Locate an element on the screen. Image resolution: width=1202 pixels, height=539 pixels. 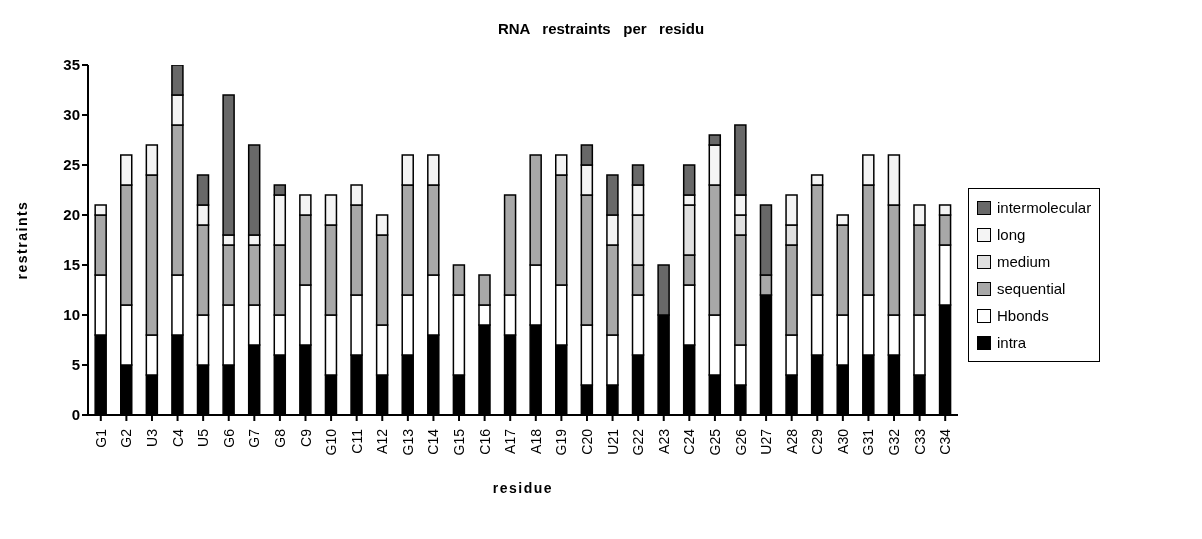
legend-label: medium is located at coordinates (1024, 261).